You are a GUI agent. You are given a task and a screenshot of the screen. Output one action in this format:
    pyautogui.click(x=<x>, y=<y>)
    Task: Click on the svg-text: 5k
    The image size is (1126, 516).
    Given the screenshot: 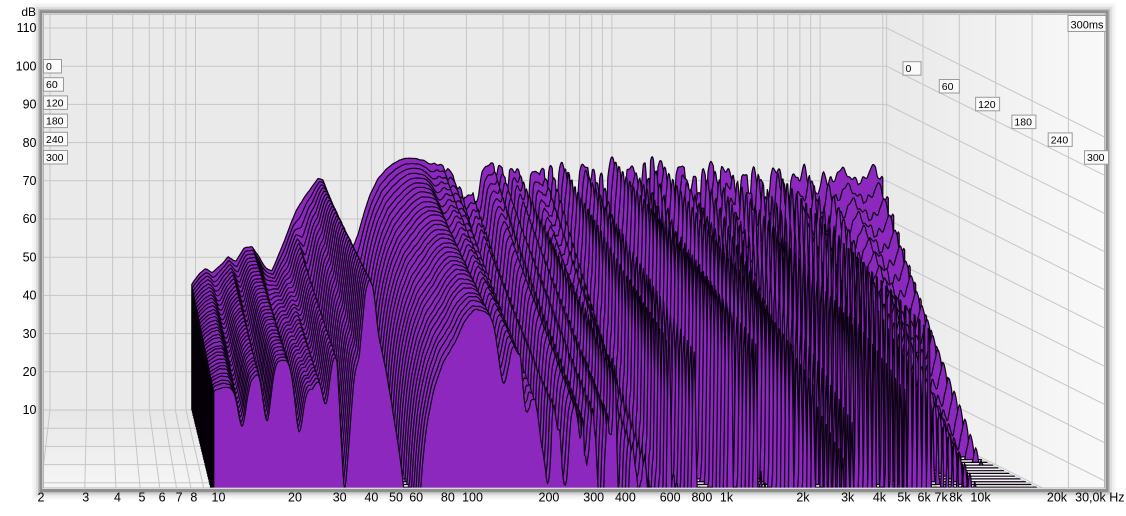 What is the action you would take?
    pyautogui.click(x=904, y=498)
    